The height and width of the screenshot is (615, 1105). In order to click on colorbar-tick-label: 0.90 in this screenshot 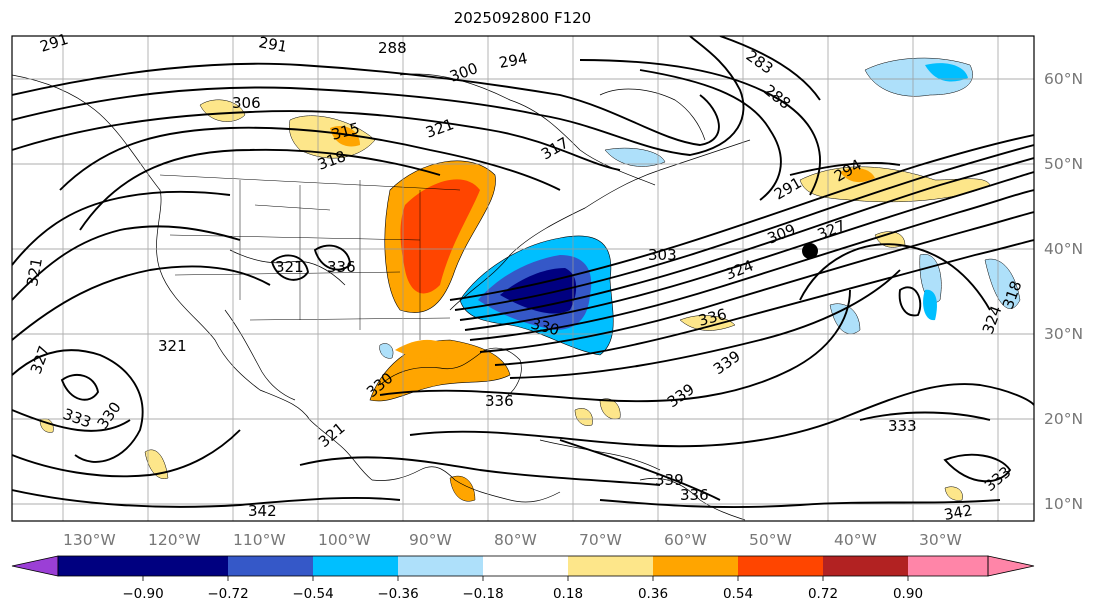, I will do `click(908, 594)`.